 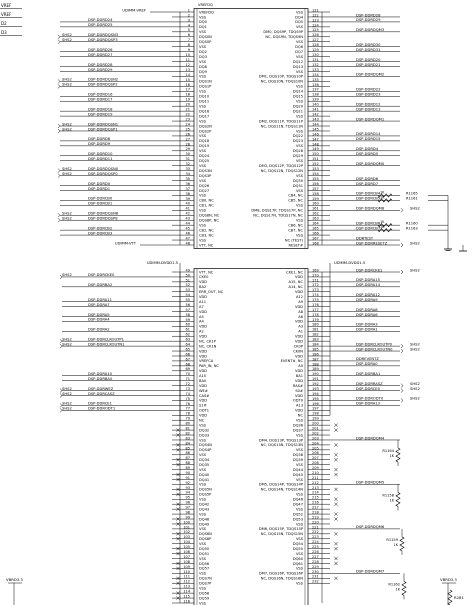 What do you see at coordinates (282, 126) in the screenshot?
I see `pin-name: NC, DQS11N, TDQS11N` at bounding box center [282, 126].